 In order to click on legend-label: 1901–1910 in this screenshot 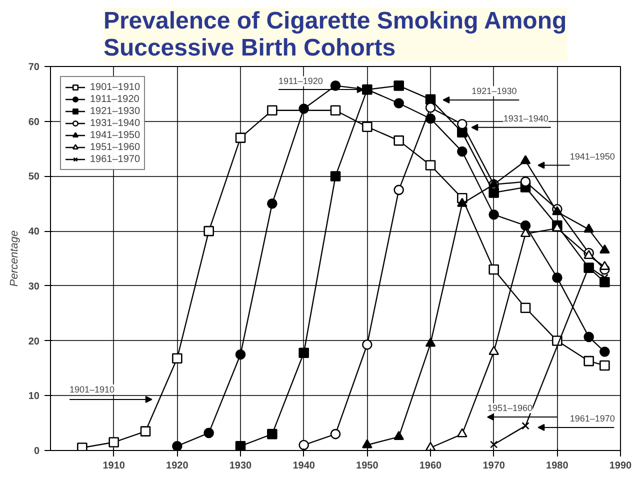, I will do `click(115, 87)`.